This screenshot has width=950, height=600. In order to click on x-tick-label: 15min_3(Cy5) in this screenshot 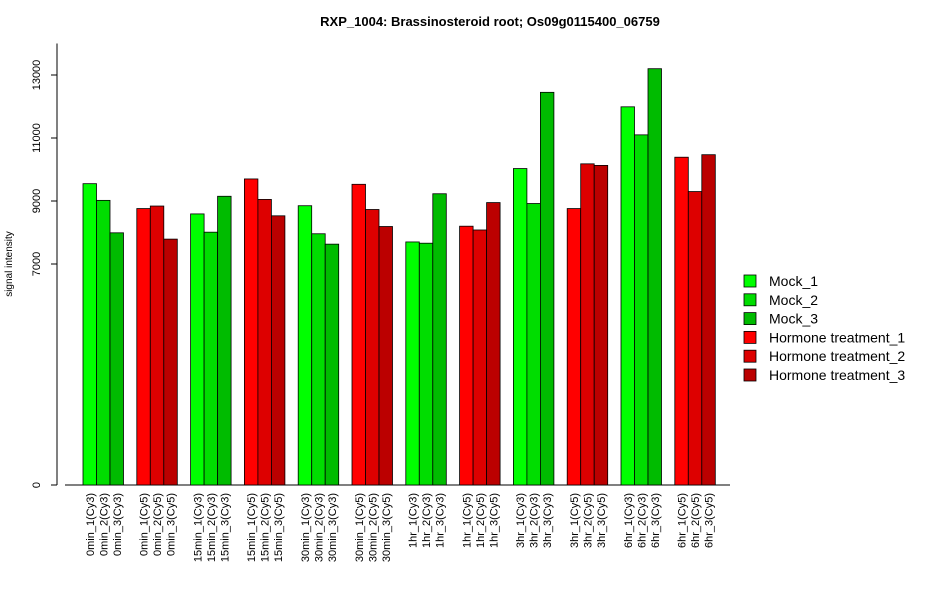, I will do `click(279, 527)`.